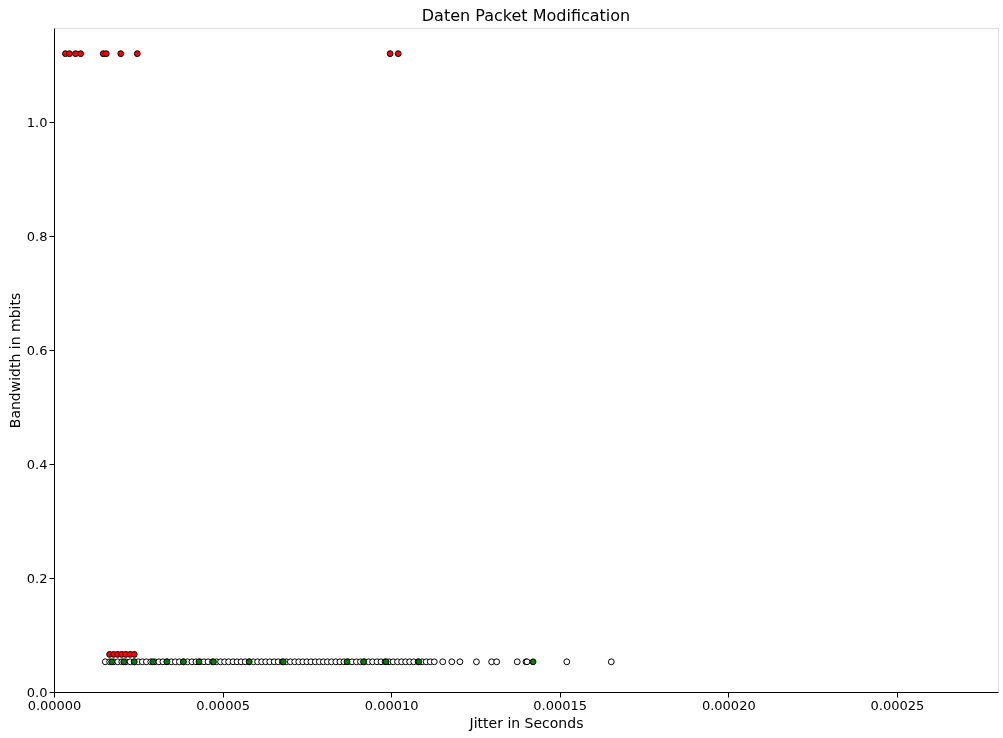 The height and width of the screenshot is (738, 1003). Describe the element at coordinates (223, 705) in the screenshot. I see `x-tick-label: 0.00005` at that location.